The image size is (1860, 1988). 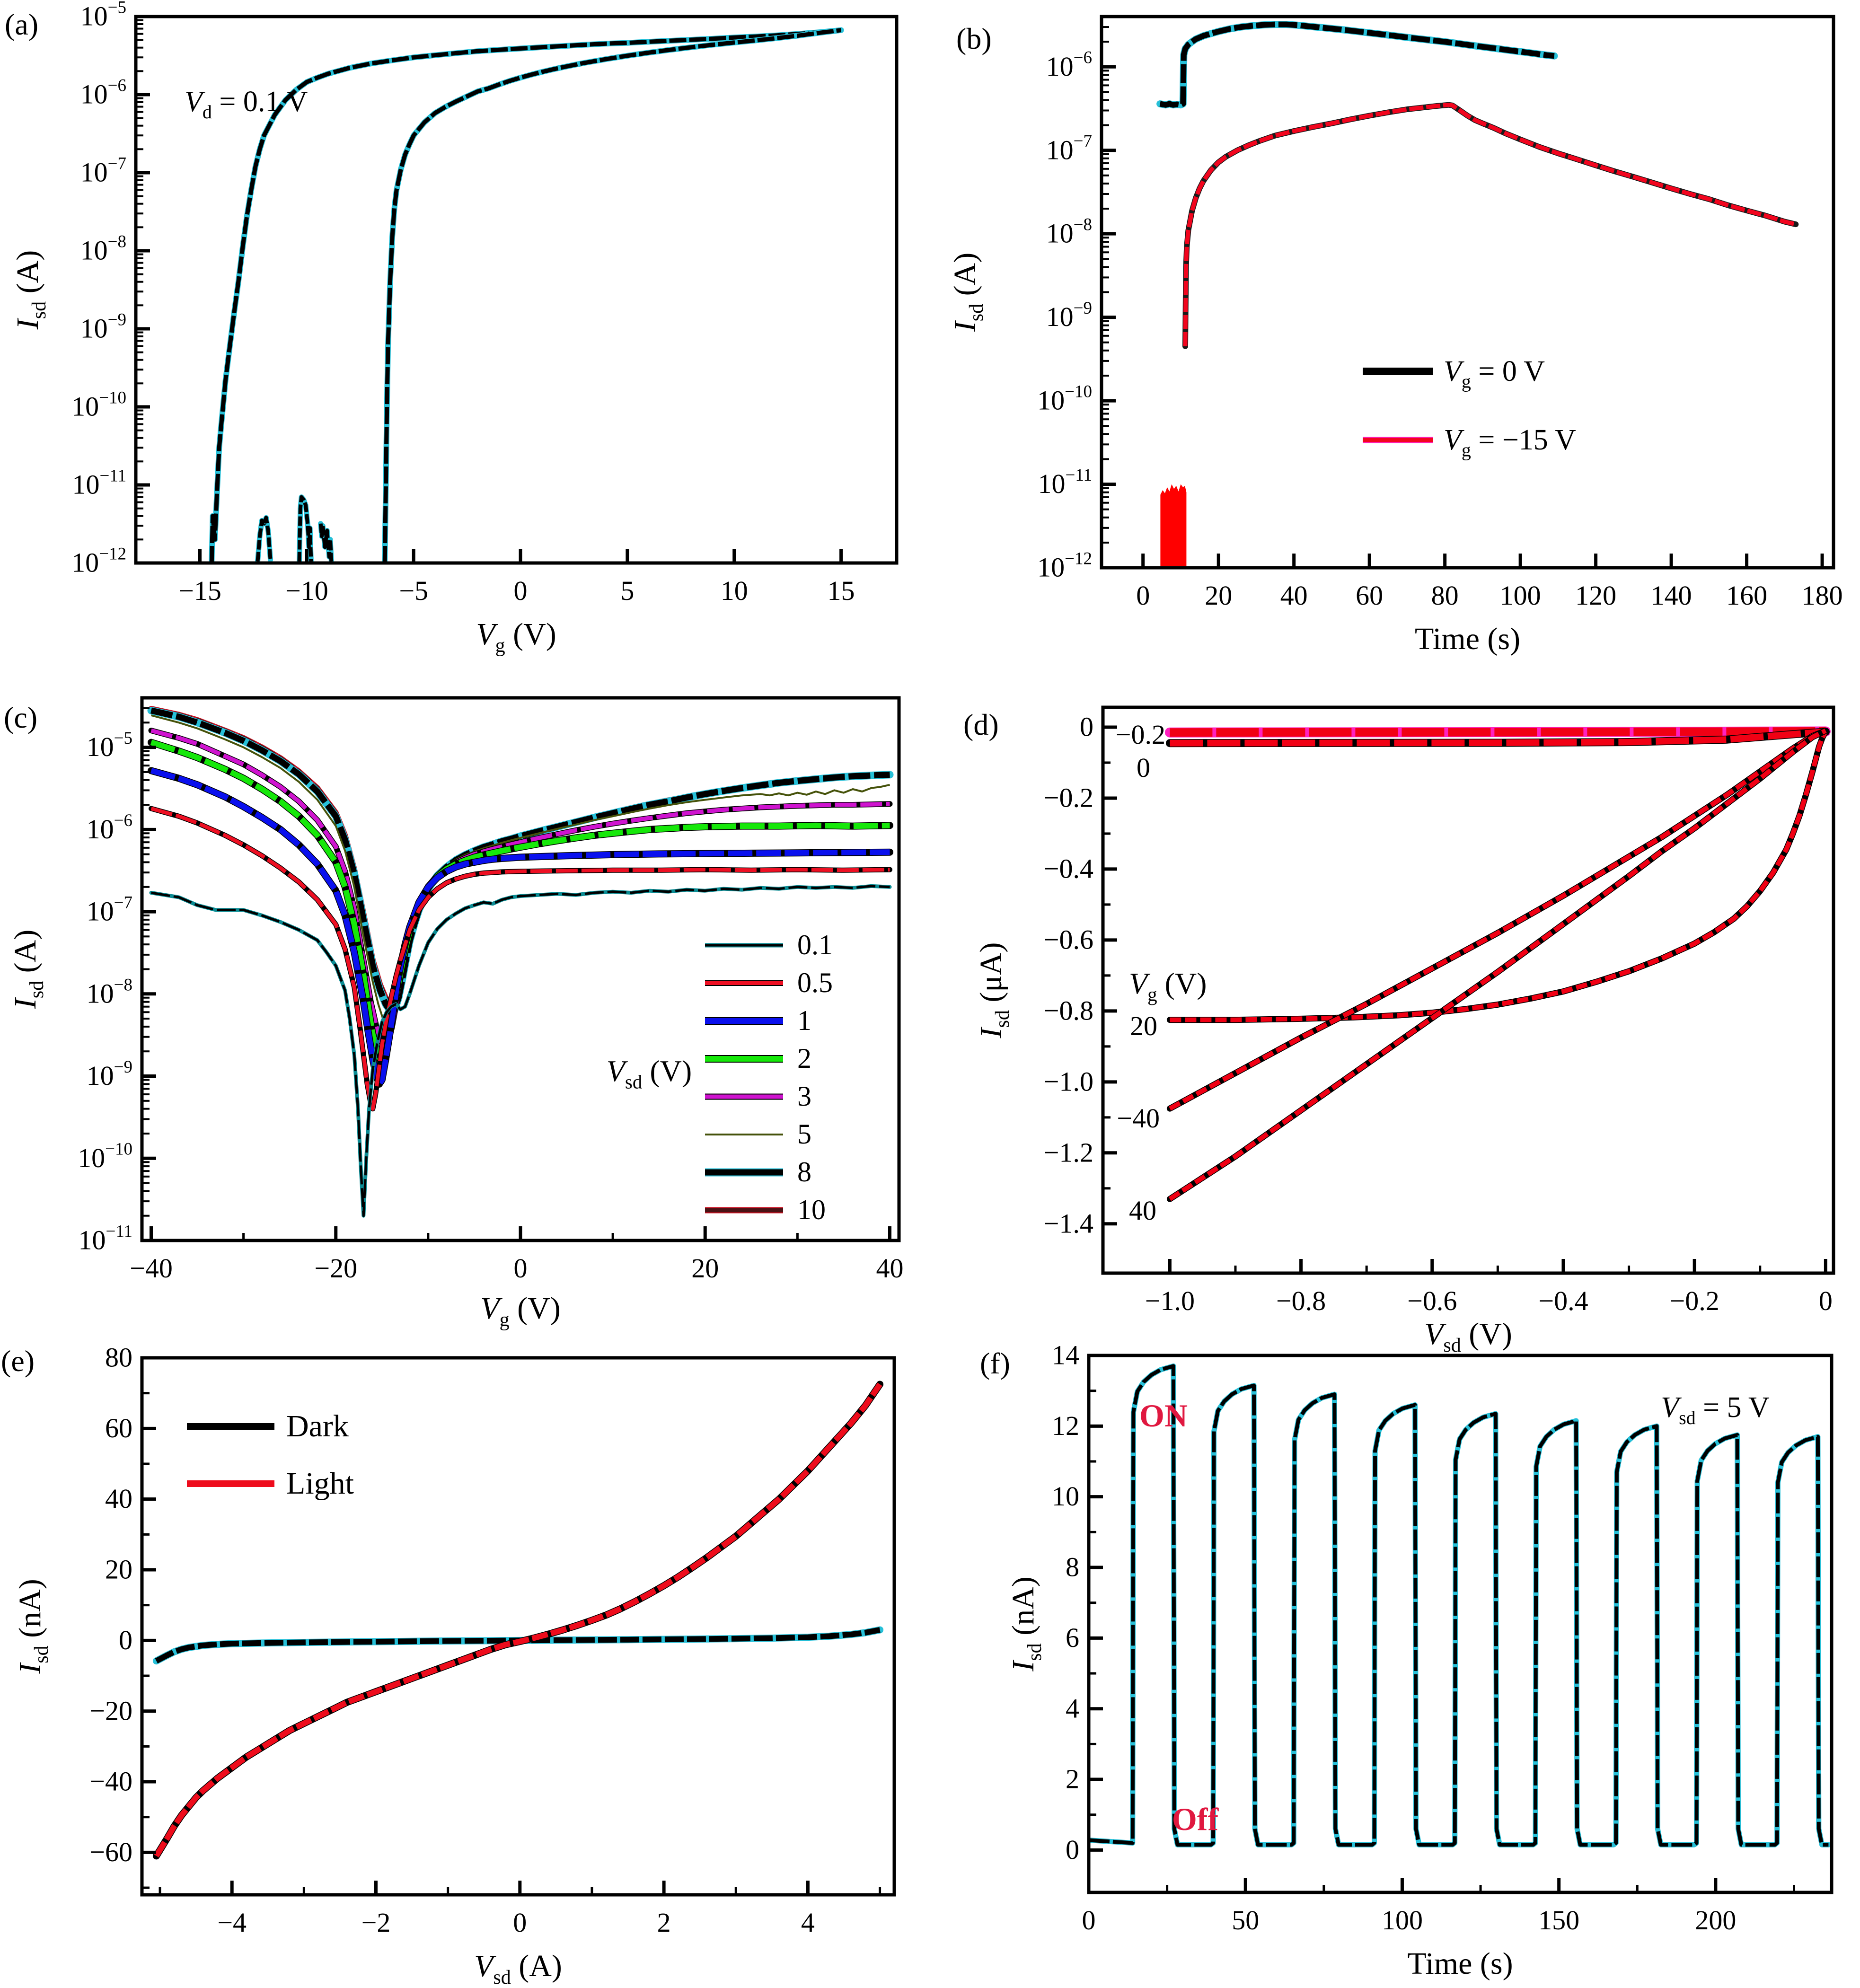 What do you see at coordinates (376, 1923) in the screenshot?
I see `svg-text: −2` at bounding box center [376, 1923].